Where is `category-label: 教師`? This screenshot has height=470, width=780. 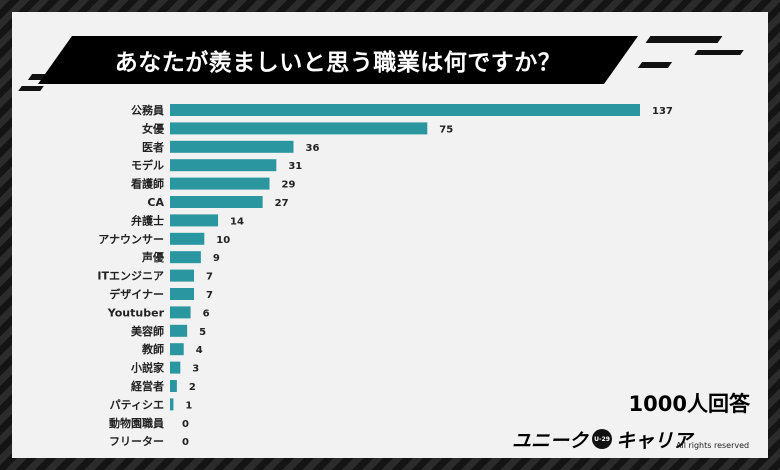
category-label: 教師 is located at coordinates (152, 349).